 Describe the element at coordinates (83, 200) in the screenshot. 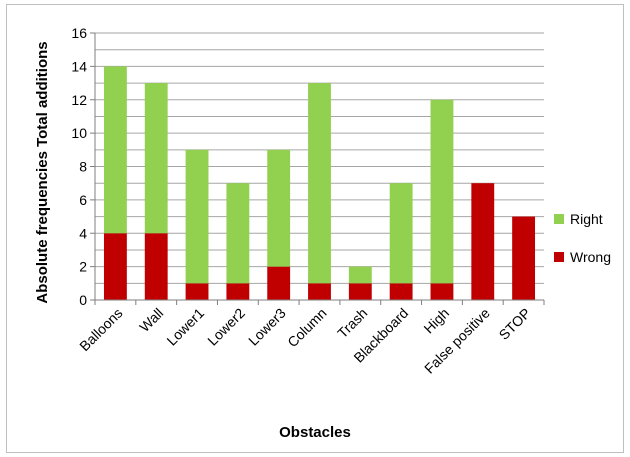

I see `y-tick-label: 6` at that location.